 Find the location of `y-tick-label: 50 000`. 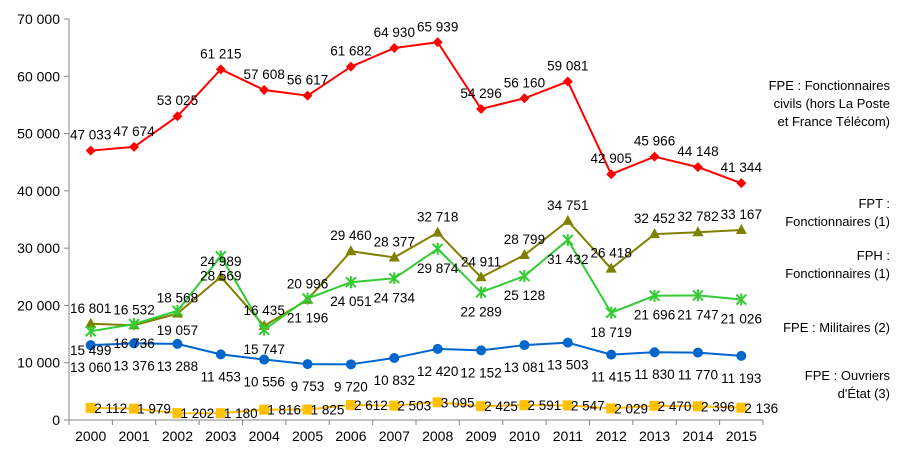

y-tick-label: 50 000 is located at coordinates (38, 134).